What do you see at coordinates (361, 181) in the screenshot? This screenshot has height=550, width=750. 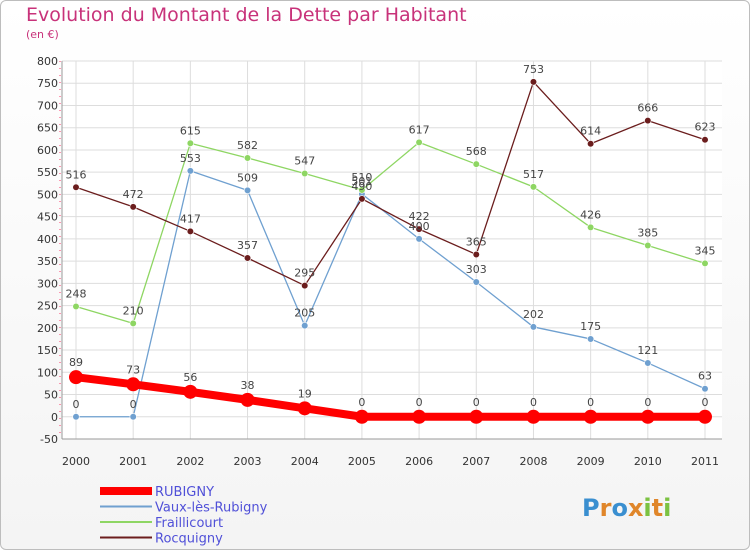 I see `data-label-vaux-les-rubigny: 501` at bounding box center [361, 181].